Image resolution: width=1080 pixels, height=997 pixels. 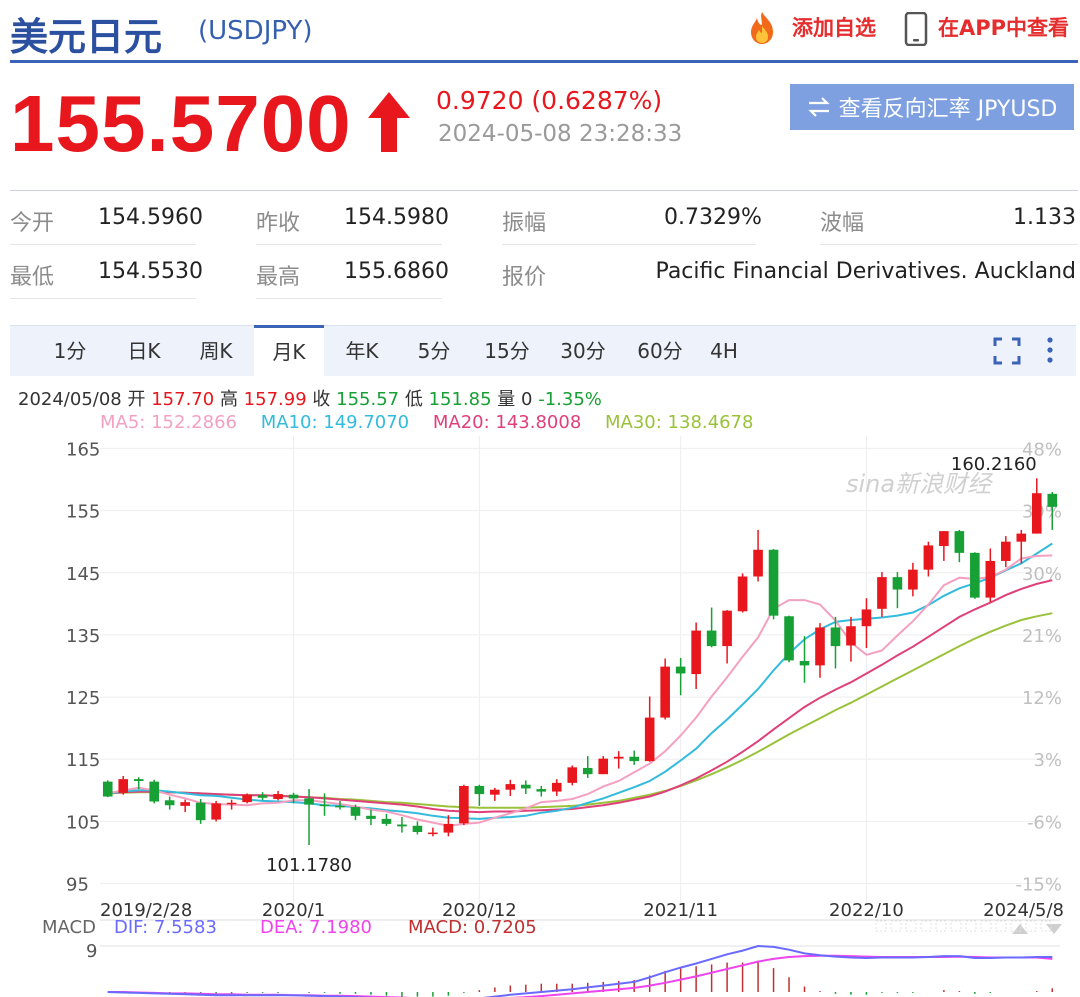 What do you see at coordinates (1050, 351) in the screenshot?
I see `more-icon` at bounding box center [1050, 351].